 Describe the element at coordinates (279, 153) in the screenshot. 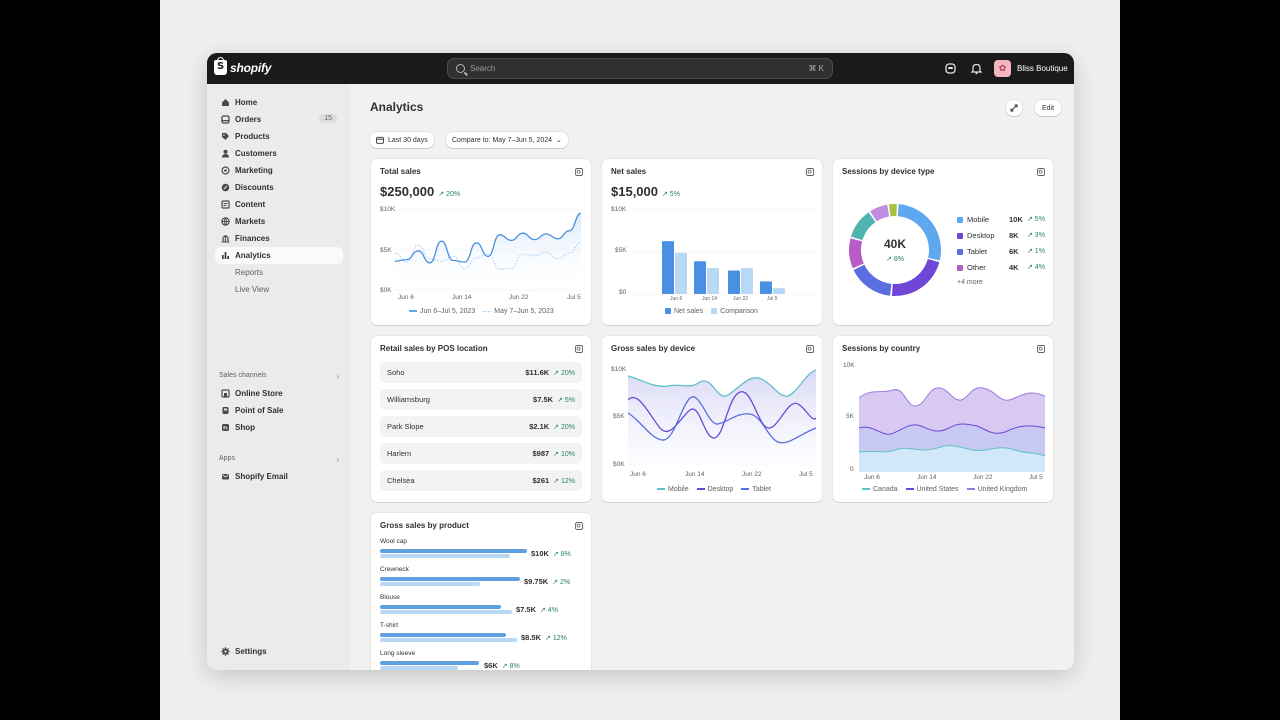

I see `sidebar-item-customers: Customers` at that location.